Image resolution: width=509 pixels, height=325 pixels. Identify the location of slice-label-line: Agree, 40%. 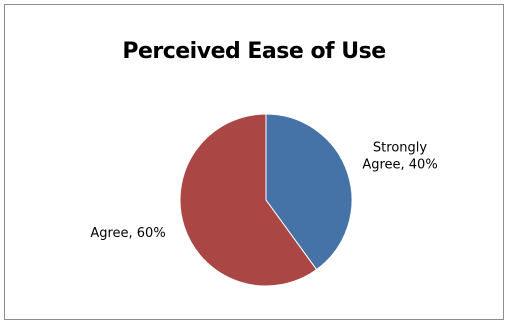
(399, 165).